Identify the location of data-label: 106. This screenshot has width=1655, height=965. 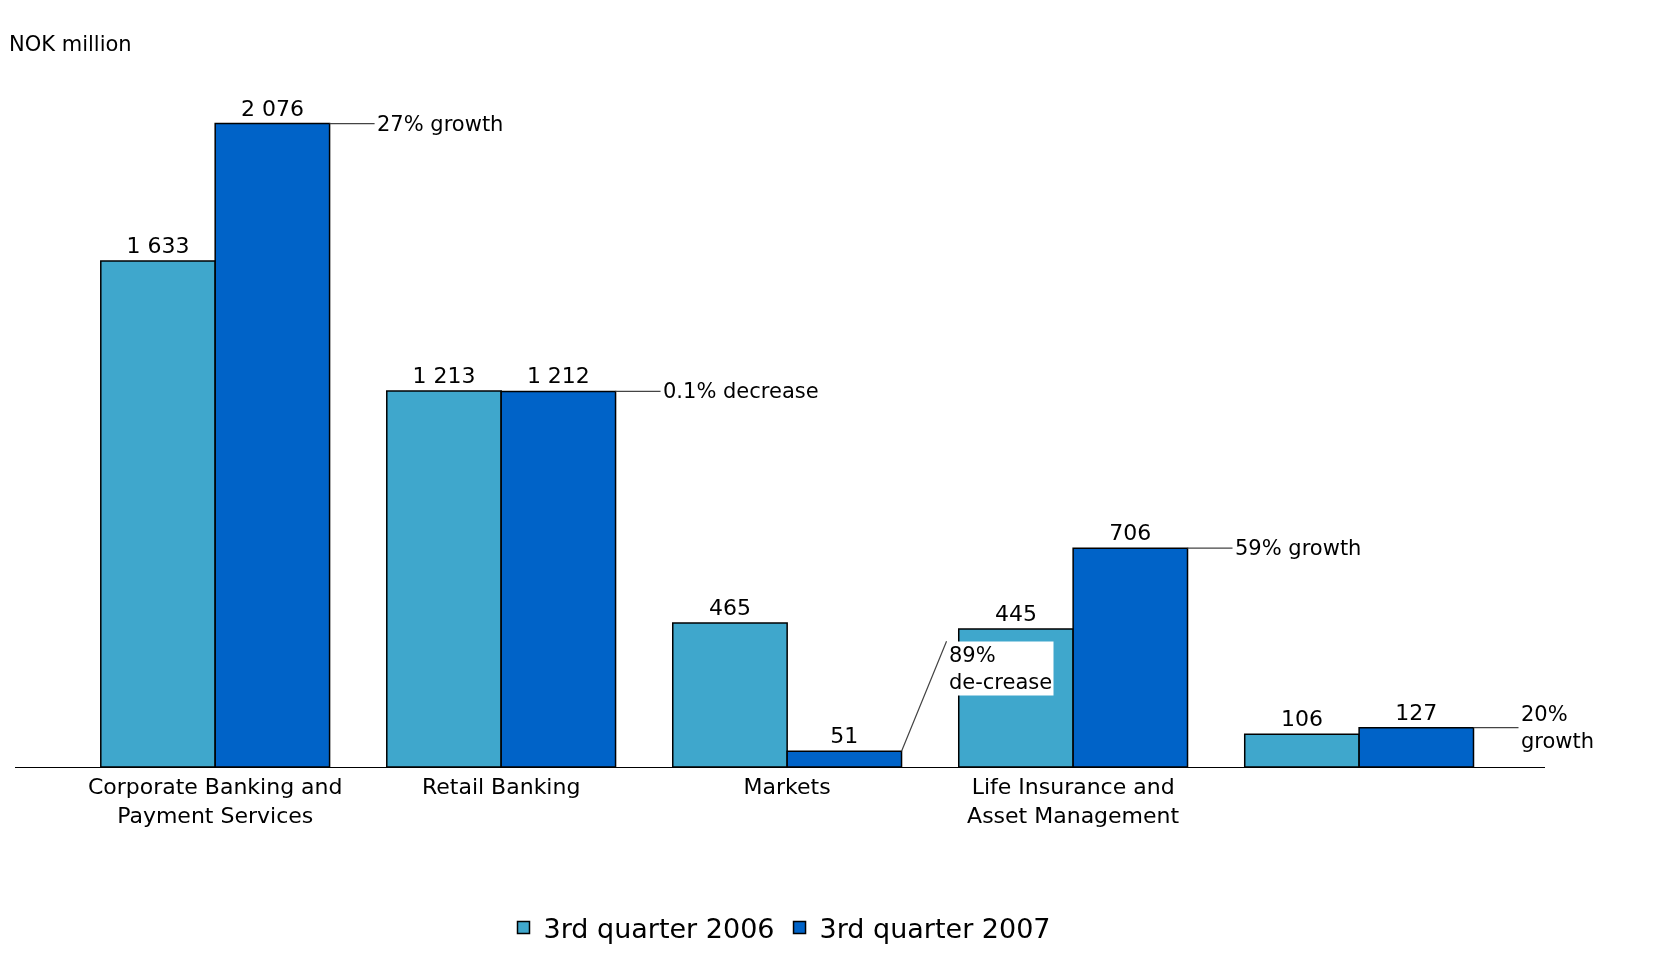
(1301, 719).